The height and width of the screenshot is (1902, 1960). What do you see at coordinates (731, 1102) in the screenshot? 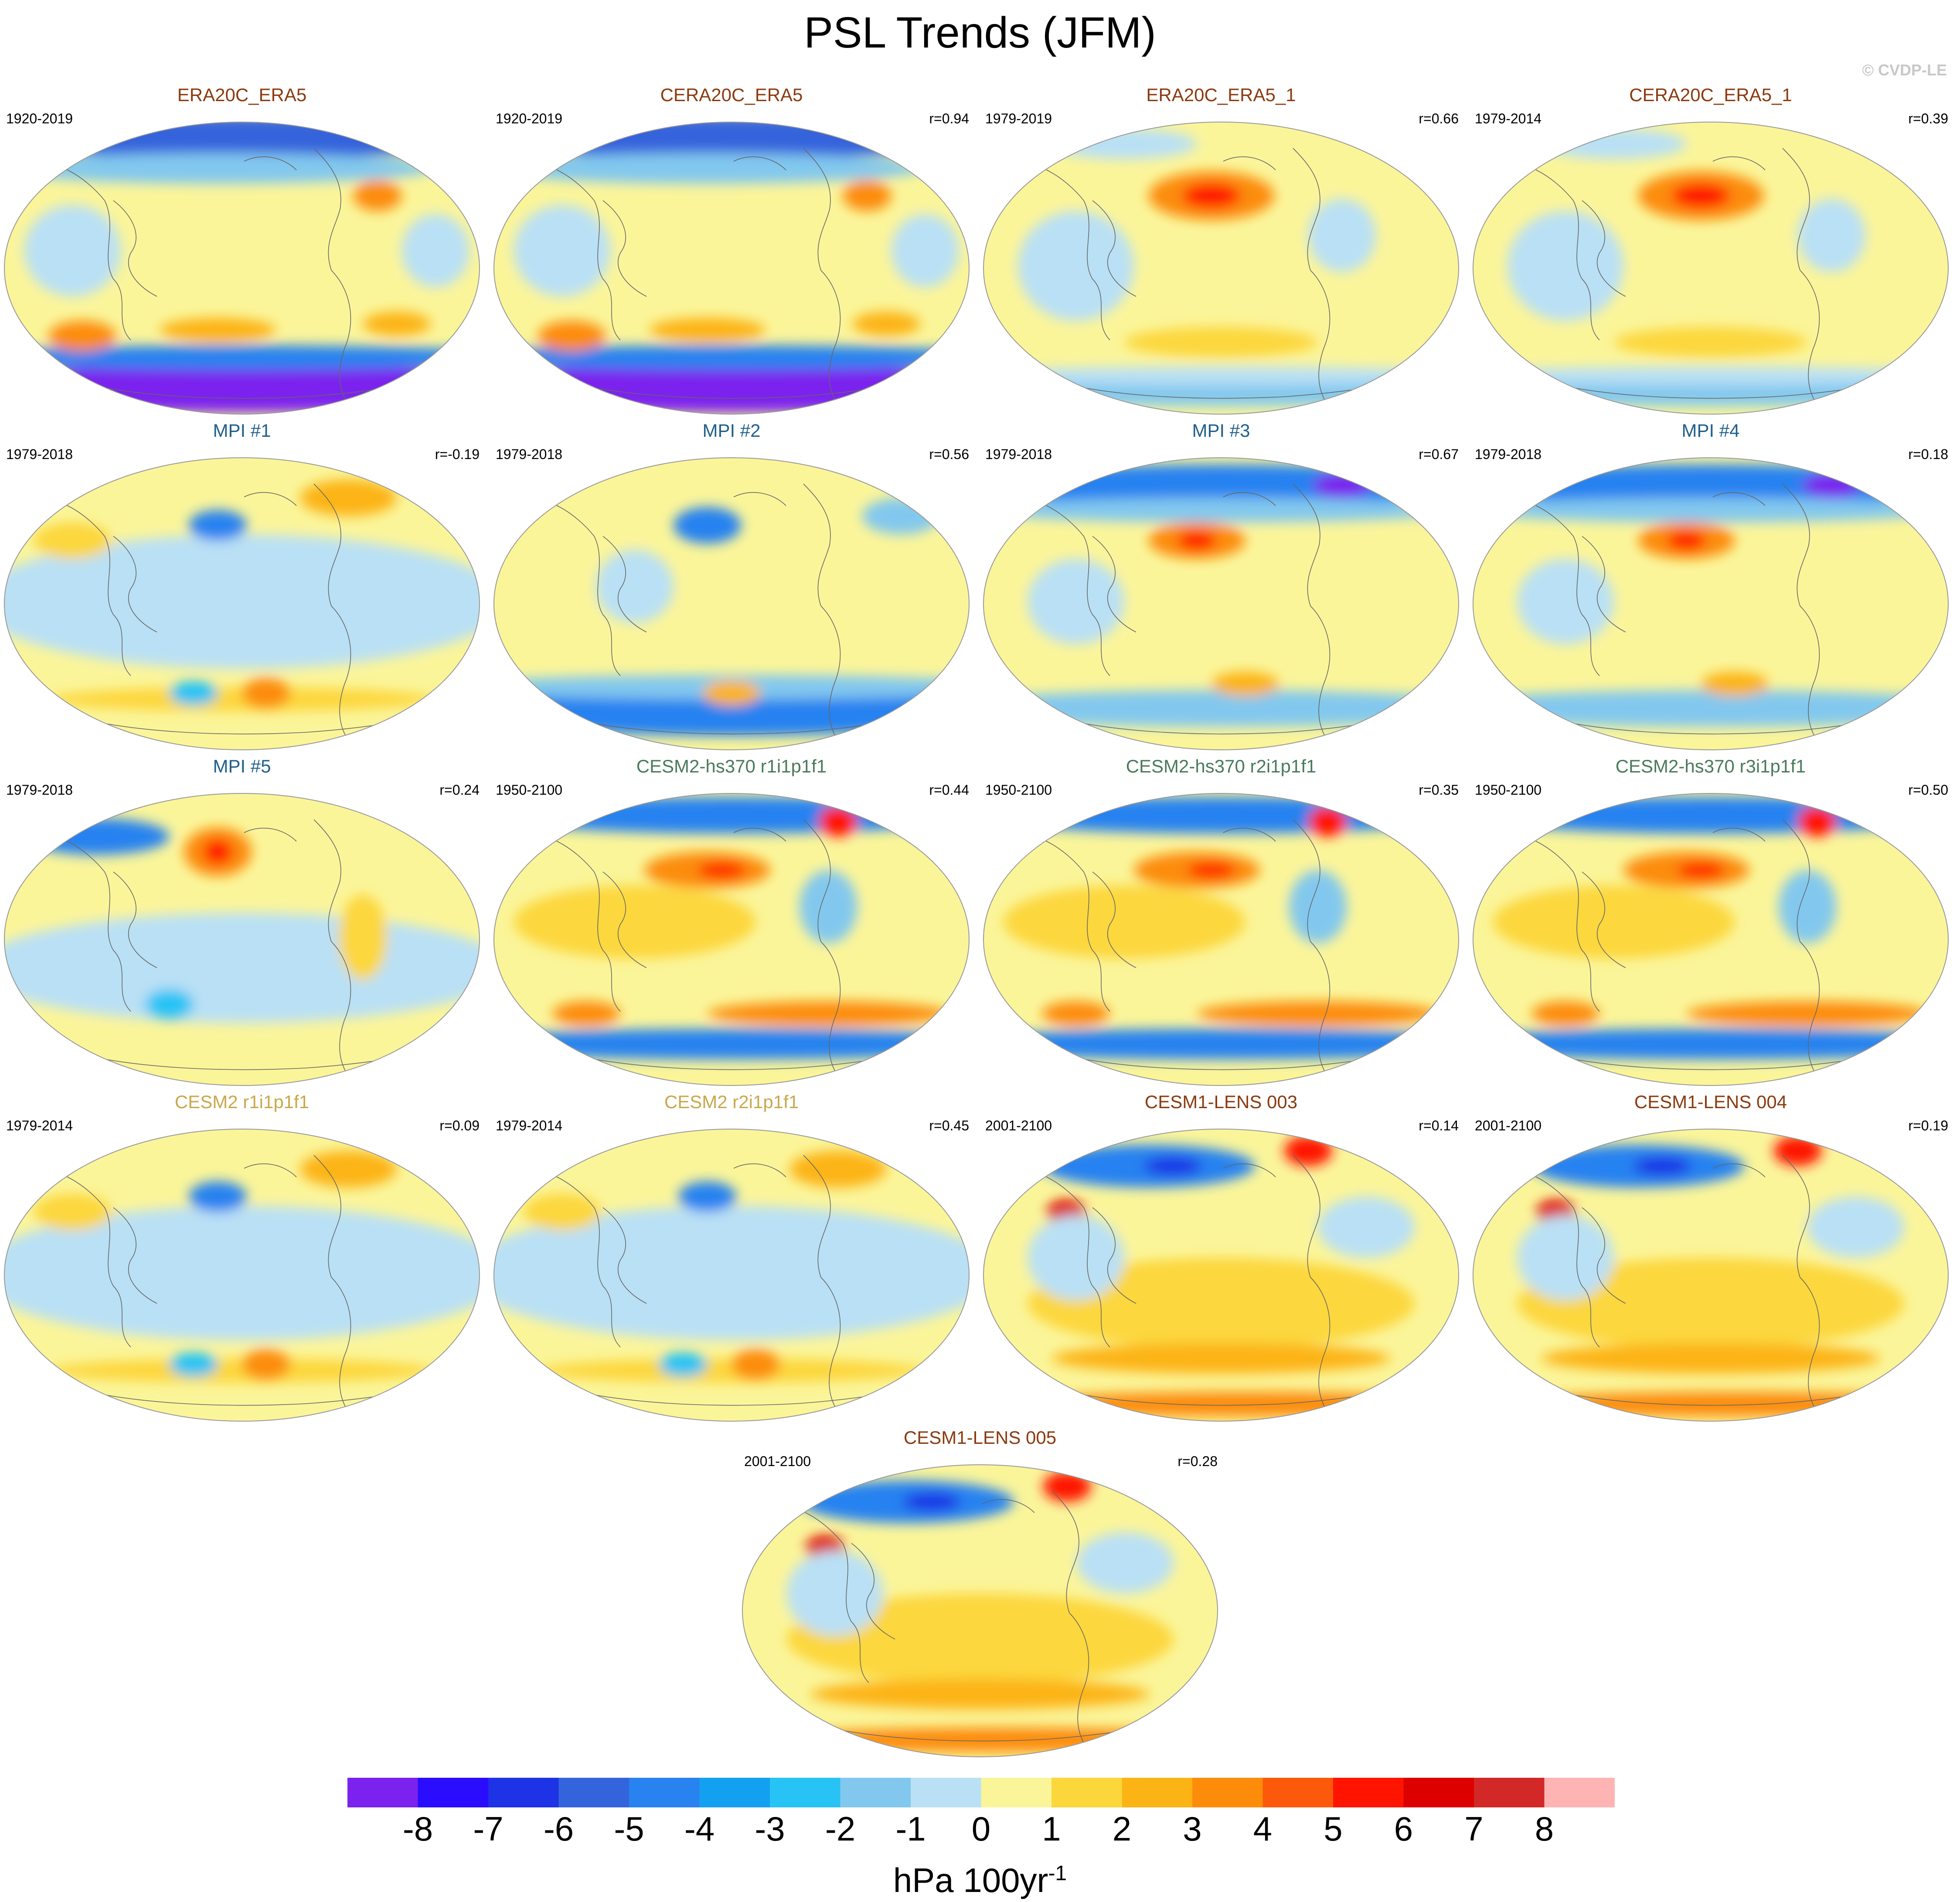
I see `panel-title: CESM2 r2i1p1f1` at bounding box center [731, 1102].